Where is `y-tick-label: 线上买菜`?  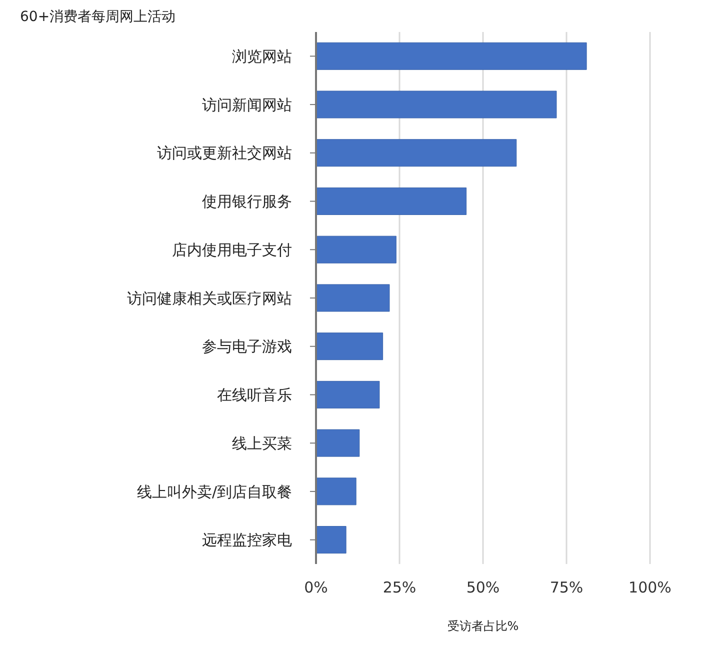
y-tick-label: 线上买菜 is located at coordinates (262, 443).